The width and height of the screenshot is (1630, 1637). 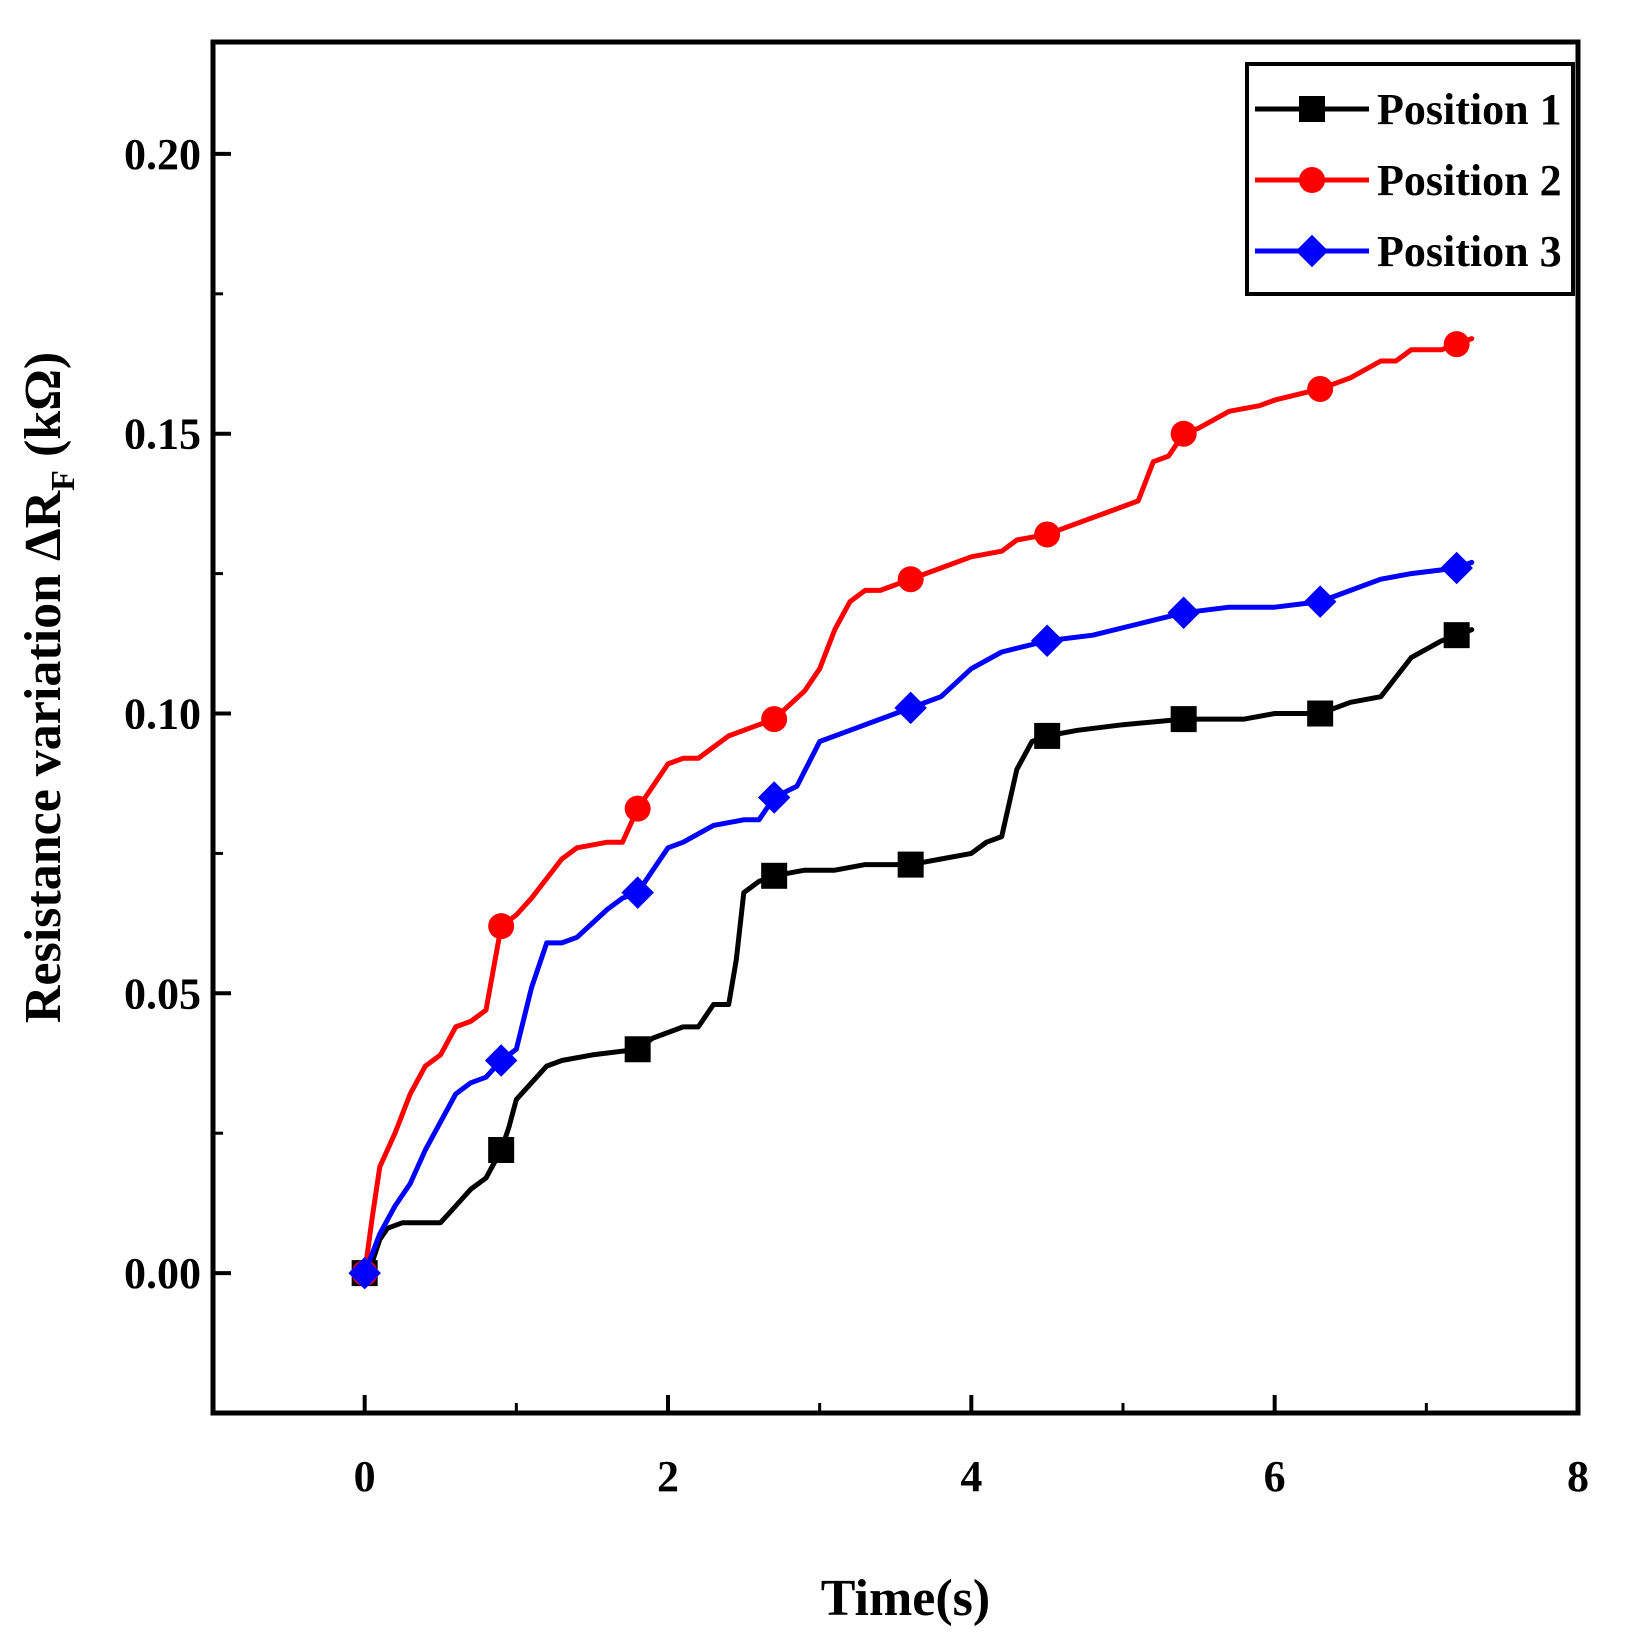 What do you see at coordinates (43, 756) in the screenshot?
I see `y-axis-title-main: Resistance variation ΔR` at bounding box center [43, 756].